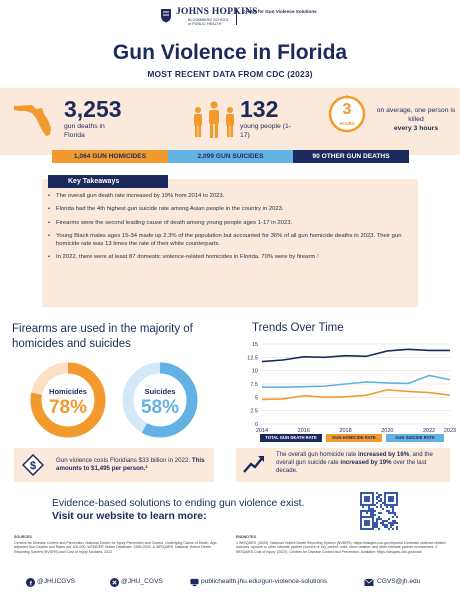 The height and width of the screenshot is (595, 460). What do you see at coordinates (259, 109) in the screenshot?
I see `young-people-value: 132` at bounding box center [259, 109].